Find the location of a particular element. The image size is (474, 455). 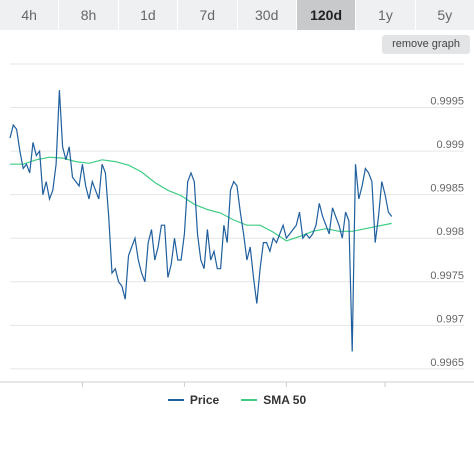

remove-graph-button: remove graph is located at coordinates (426, 44).